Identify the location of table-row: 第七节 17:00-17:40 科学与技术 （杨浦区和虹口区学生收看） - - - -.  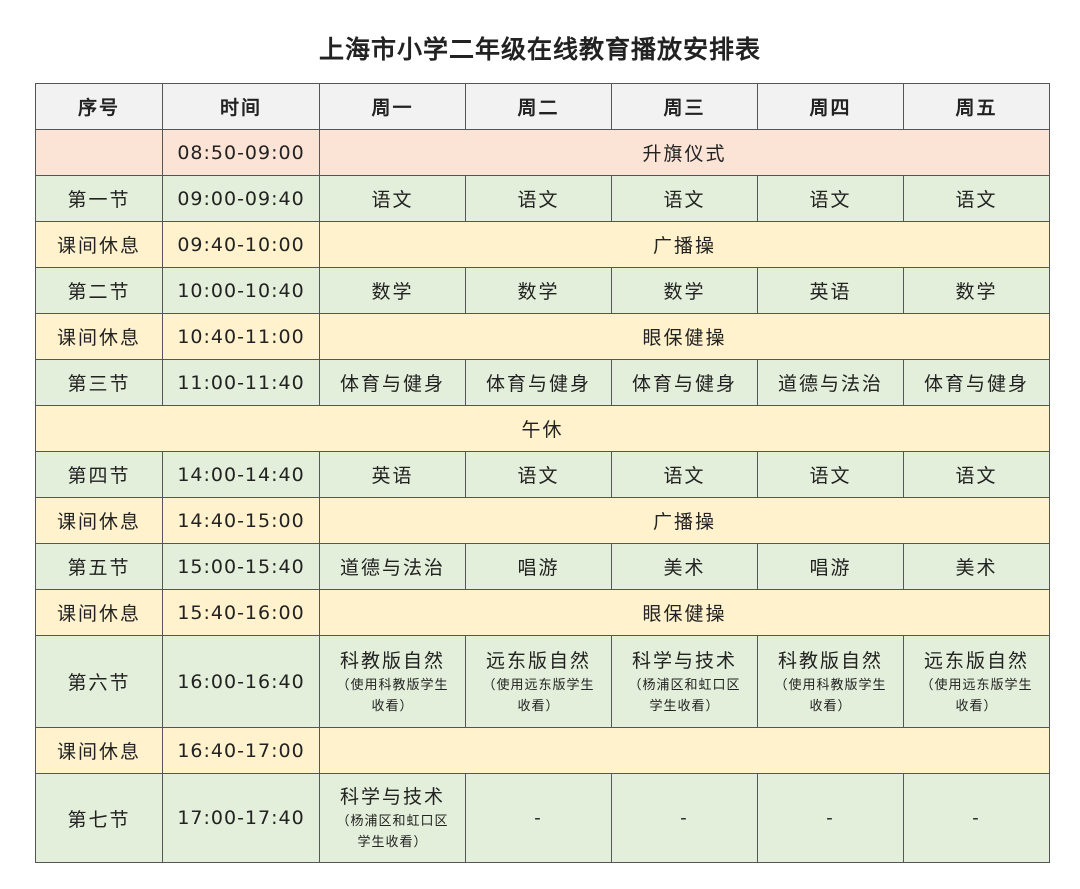
(542, 818).